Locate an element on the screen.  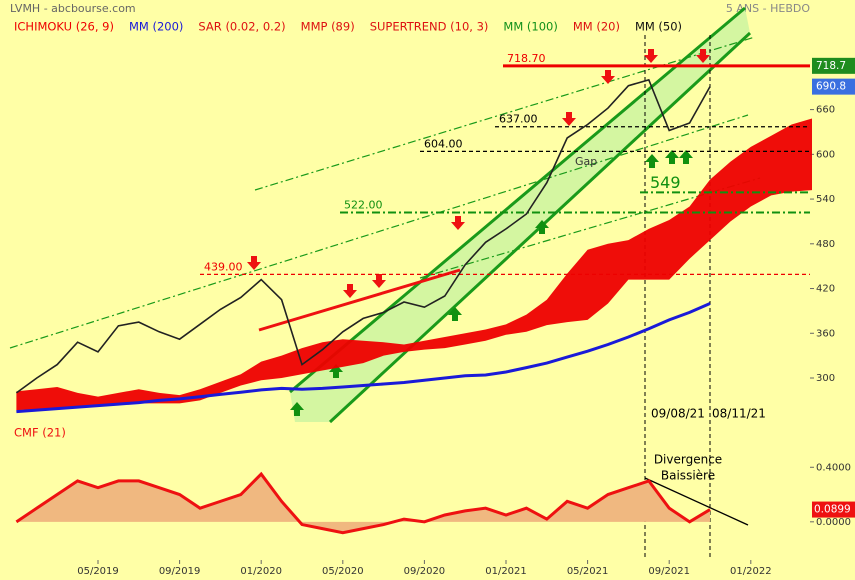
y-tick-label: 480 is located at coordinates (825, 244).